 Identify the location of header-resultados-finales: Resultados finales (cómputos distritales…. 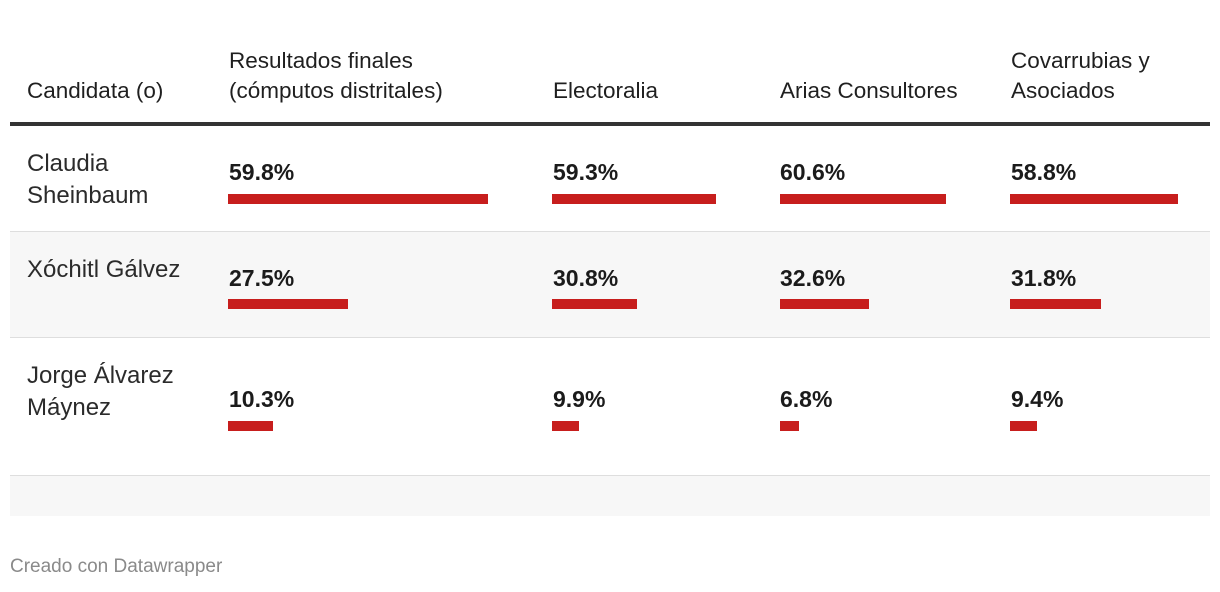
(336, 75).